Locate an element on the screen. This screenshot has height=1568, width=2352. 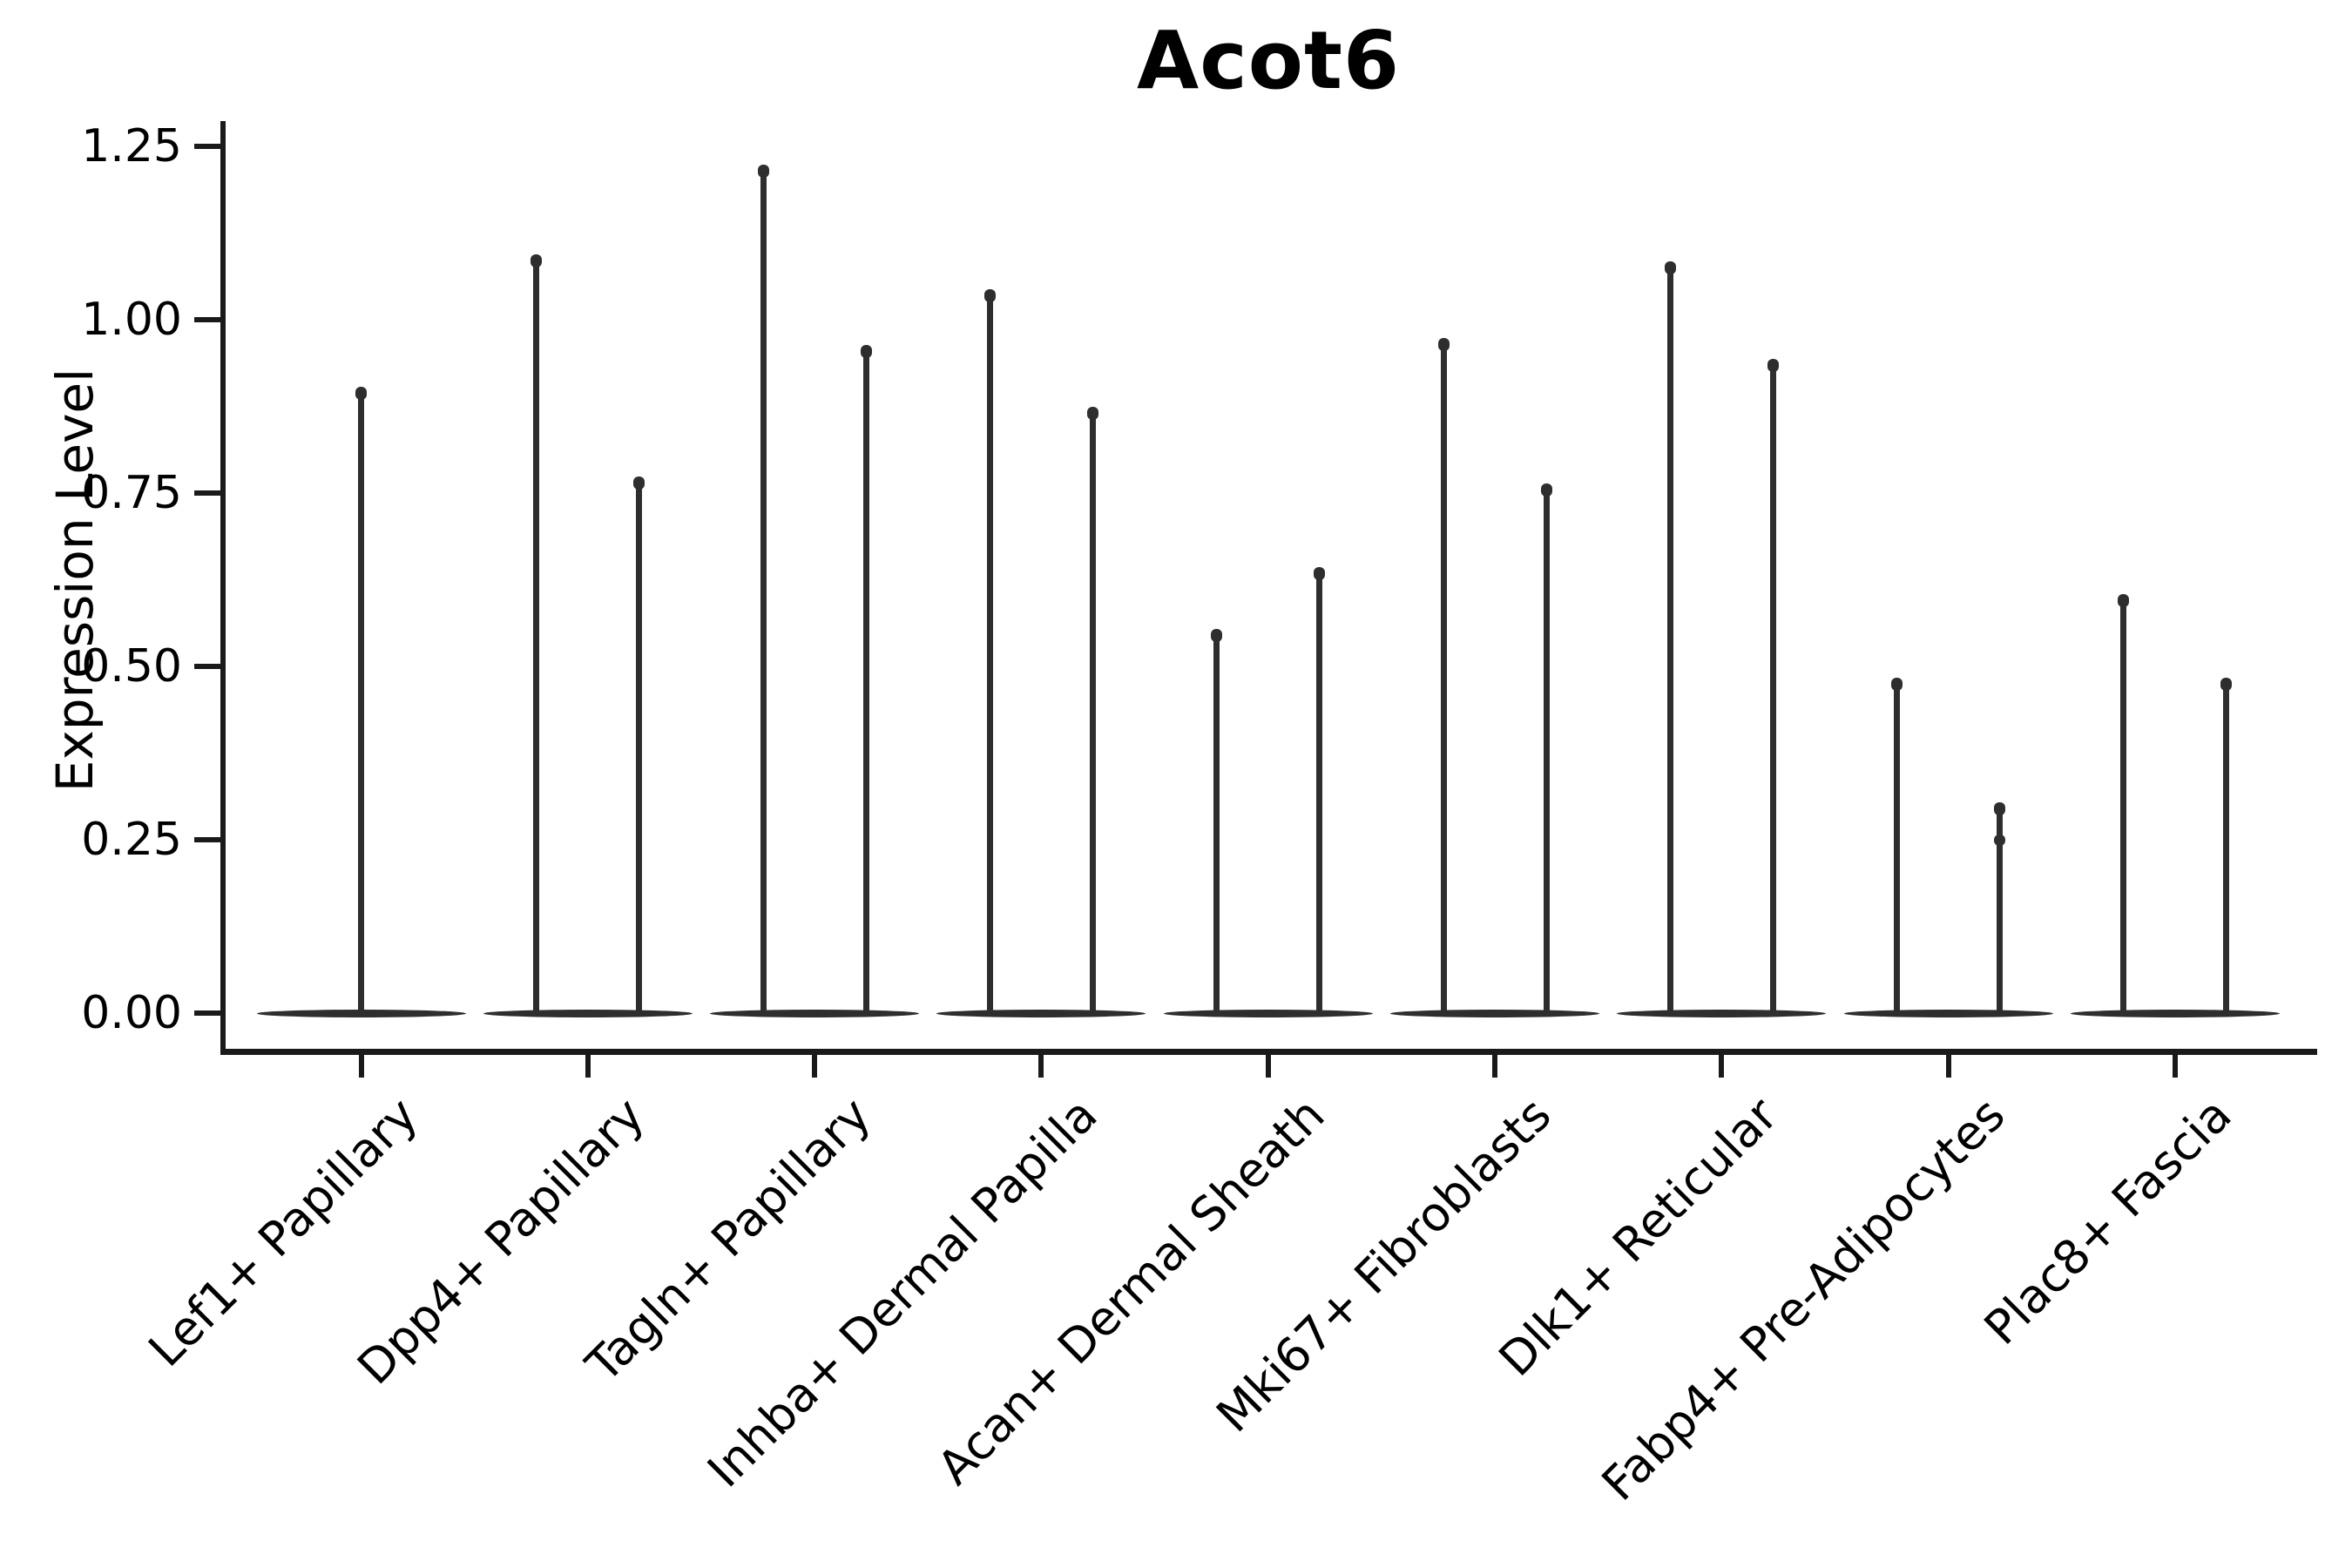
x-axis-spine is located at coordinates (1268, 1052).